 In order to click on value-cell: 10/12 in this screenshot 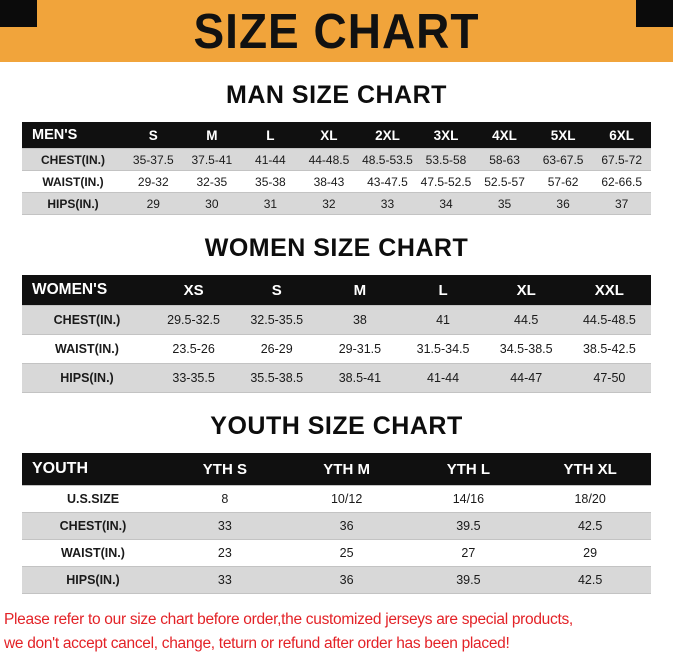, I will do `click(346, 499)`.